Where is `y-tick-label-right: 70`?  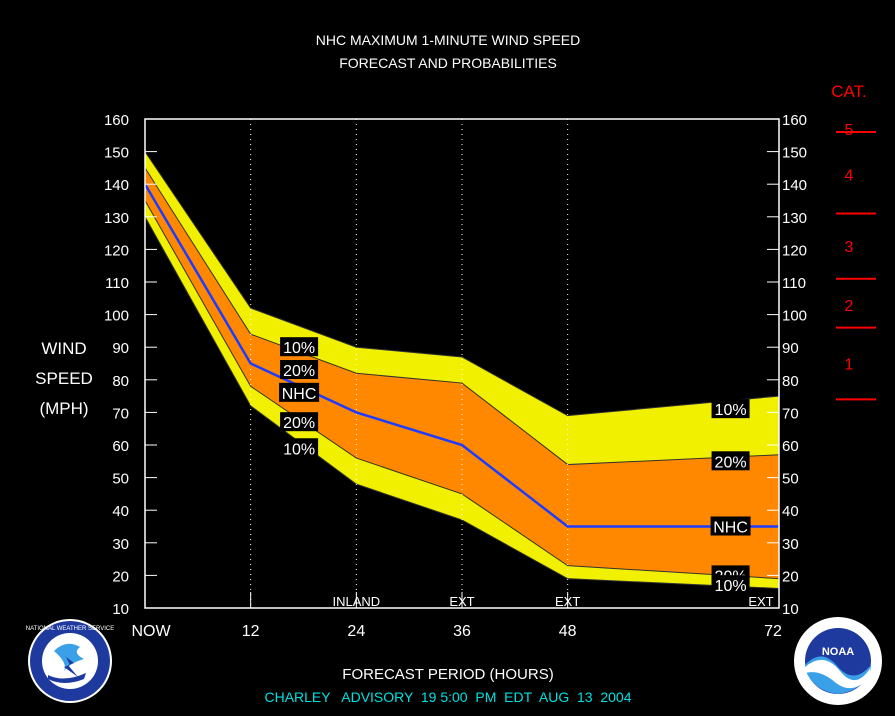
y-tick-label-right: 70 is located at coordinates (790, 413).